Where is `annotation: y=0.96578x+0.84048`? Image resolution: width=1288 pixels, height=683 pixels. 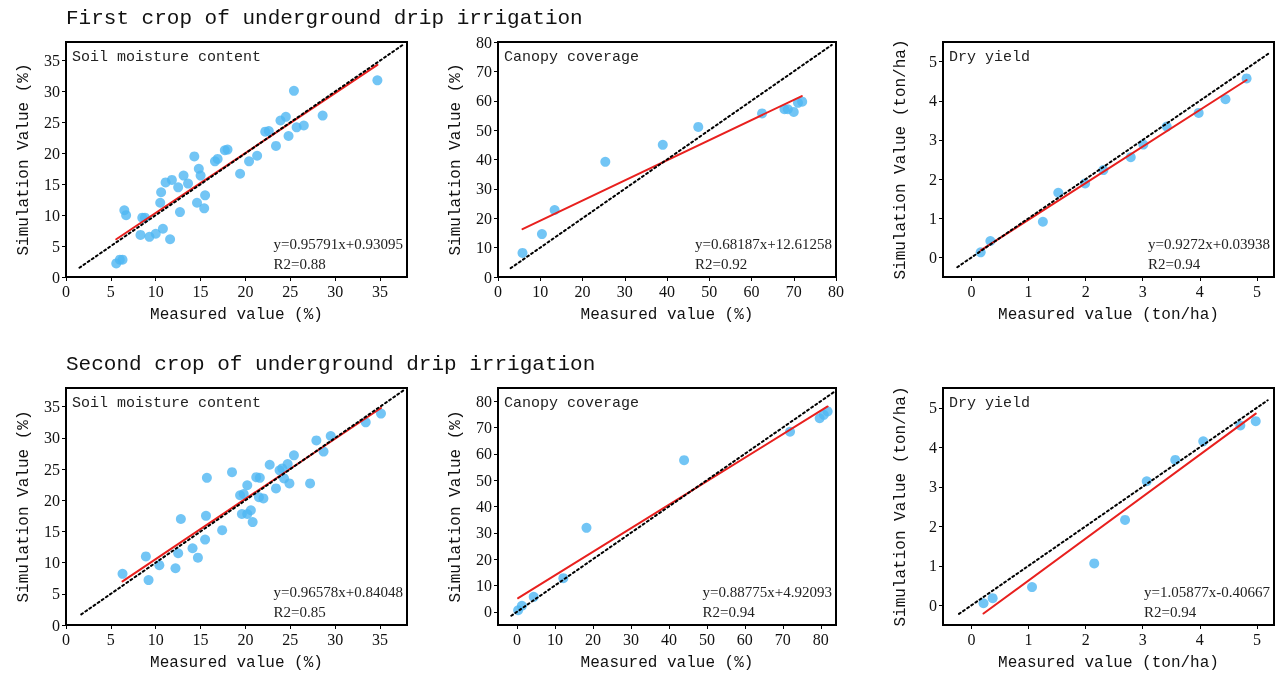
annotation: y=0.96578x+0.84048 is located at coordinates (338, 591).